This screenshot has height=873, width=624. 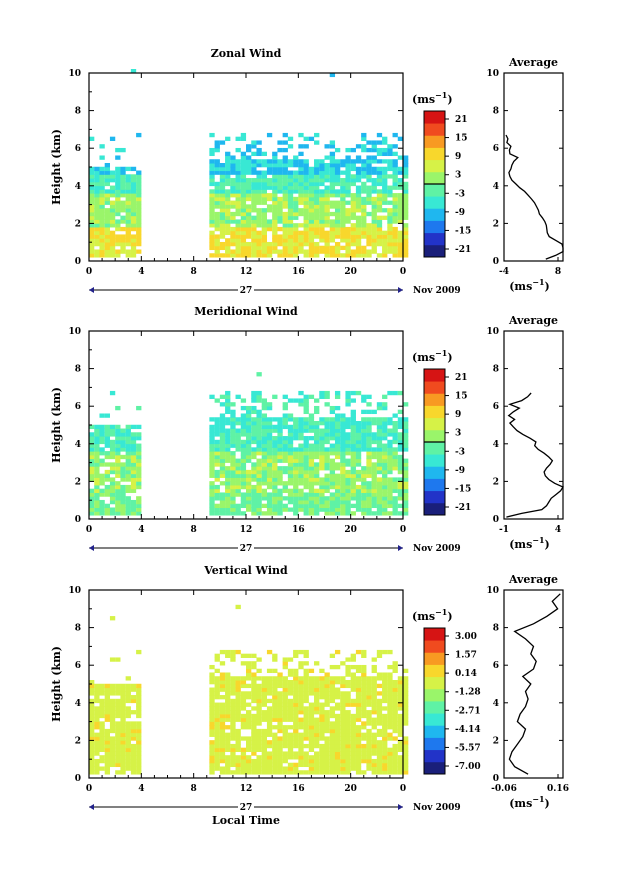 What do you see at coordinates (56, 167) in the screenshot?
I see `y-axis-label: Height (km)` at bounding box center [56, 167].